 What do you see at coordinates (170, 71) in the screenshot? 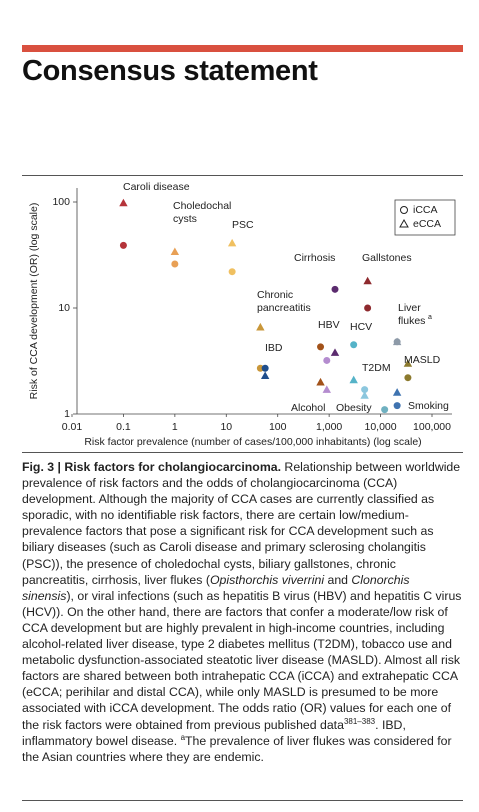
I see `section-title: Consensus statement` at bounding box center [170, 71].